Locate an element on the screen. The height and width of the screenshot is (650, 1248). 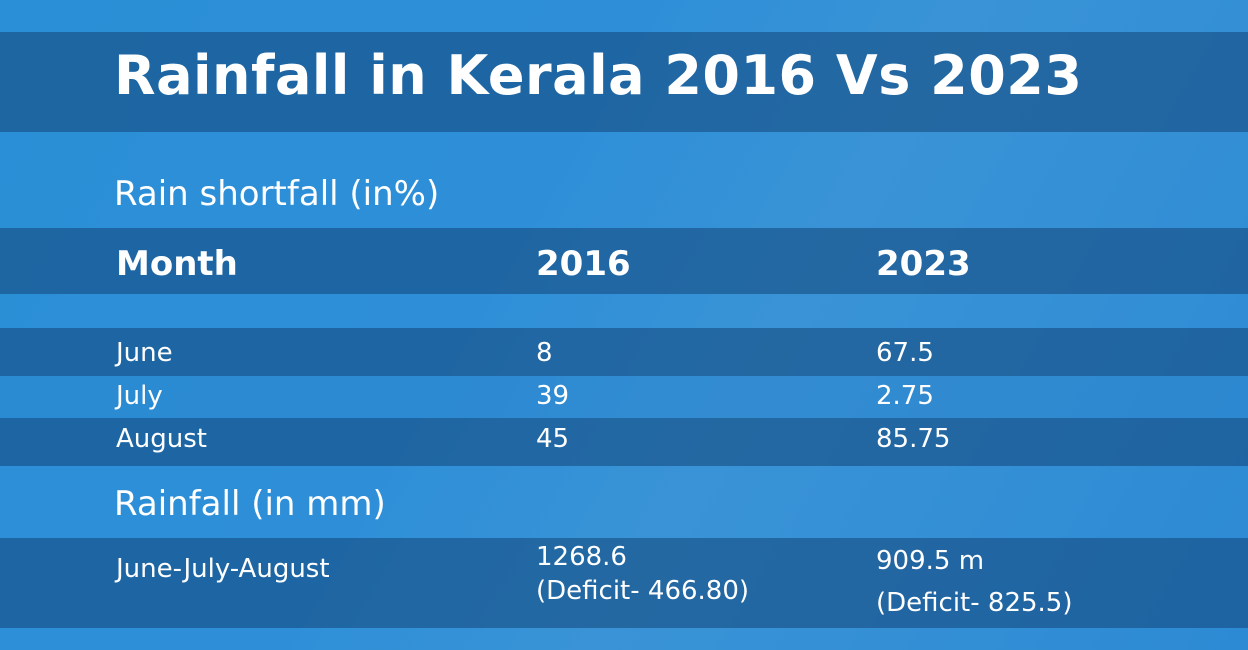
rainfall-band is located at coordinates (624, 583).